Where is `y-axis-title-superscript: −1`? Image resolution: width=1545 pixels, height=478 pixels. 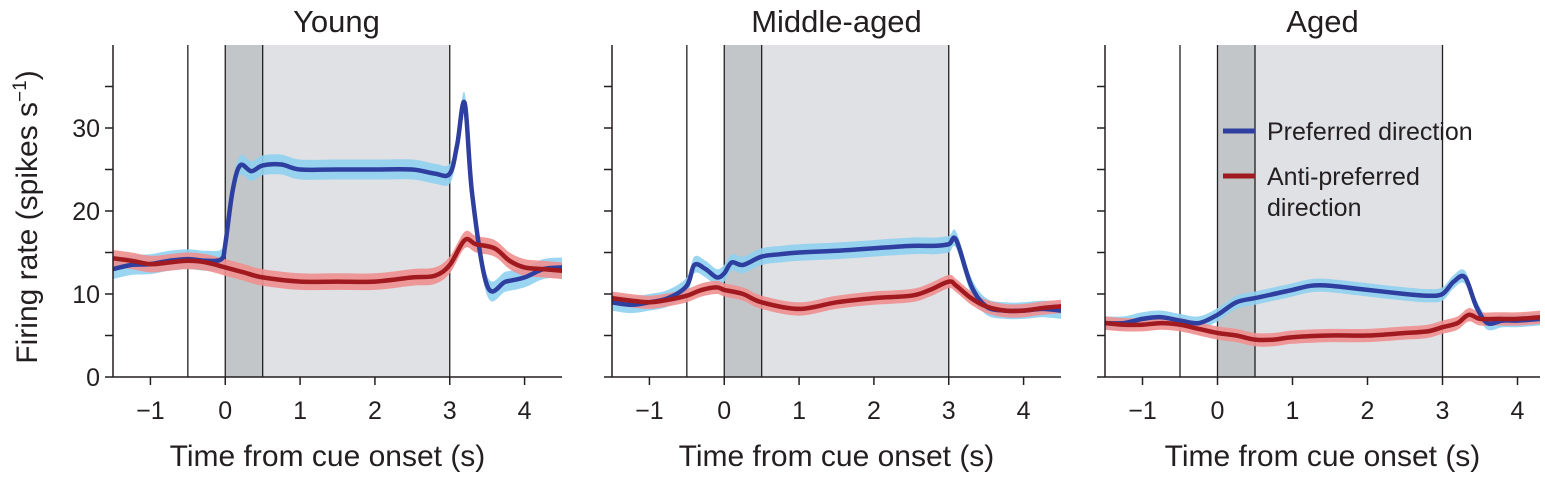
y-axis-title-superscript: −1 is located at coordinates (20, 91).